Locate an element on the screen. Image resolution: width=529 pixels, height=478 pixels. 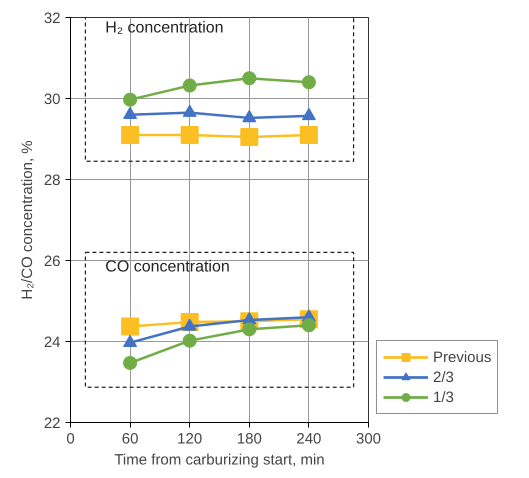
y-tick-label: 28 is located at coordinates (52, 180).